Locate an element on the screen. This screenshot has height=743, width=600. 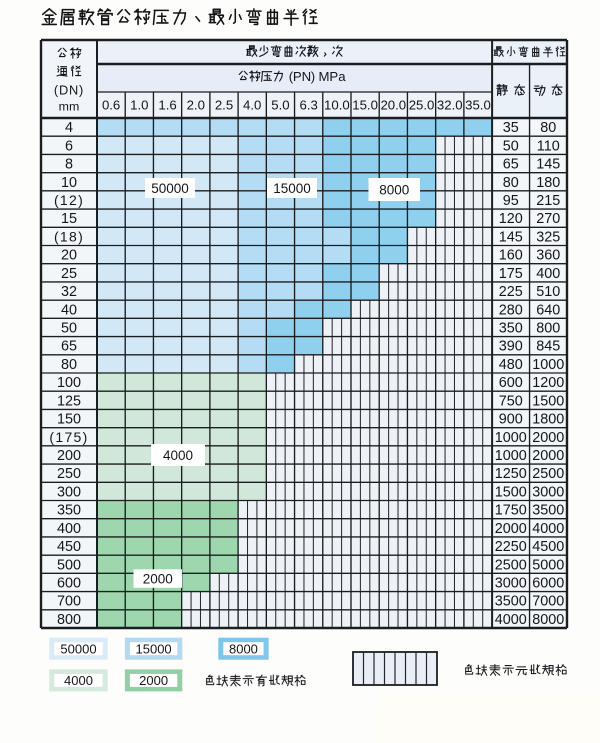
svg-text: 450 is located at coordinates (69, 547).